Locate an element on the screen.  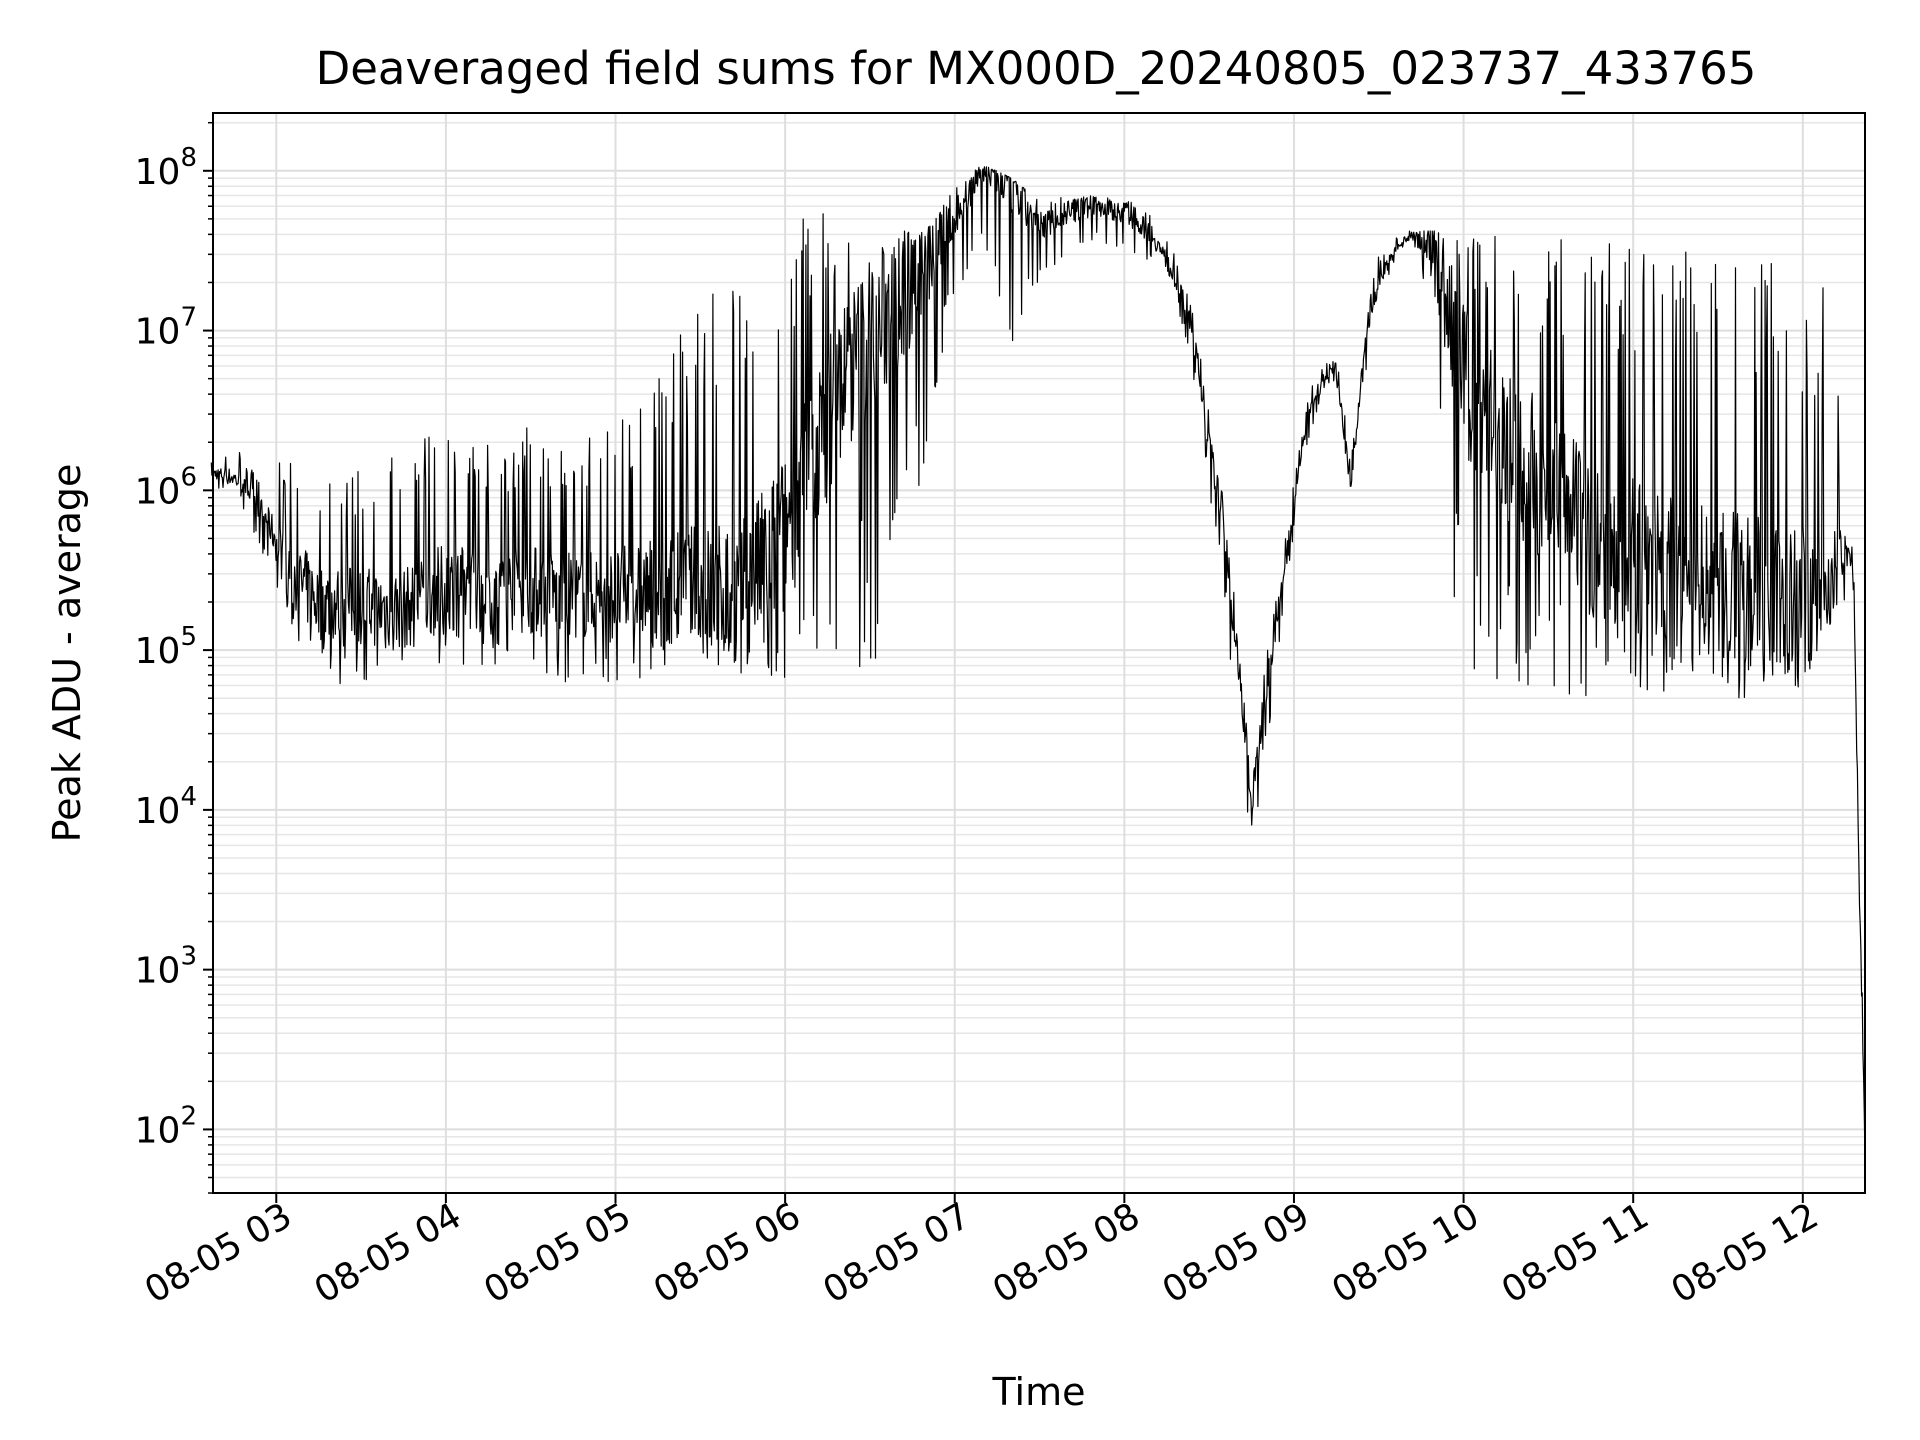
y-tick-label: 10⁷ is located at coordinates (166, 328).